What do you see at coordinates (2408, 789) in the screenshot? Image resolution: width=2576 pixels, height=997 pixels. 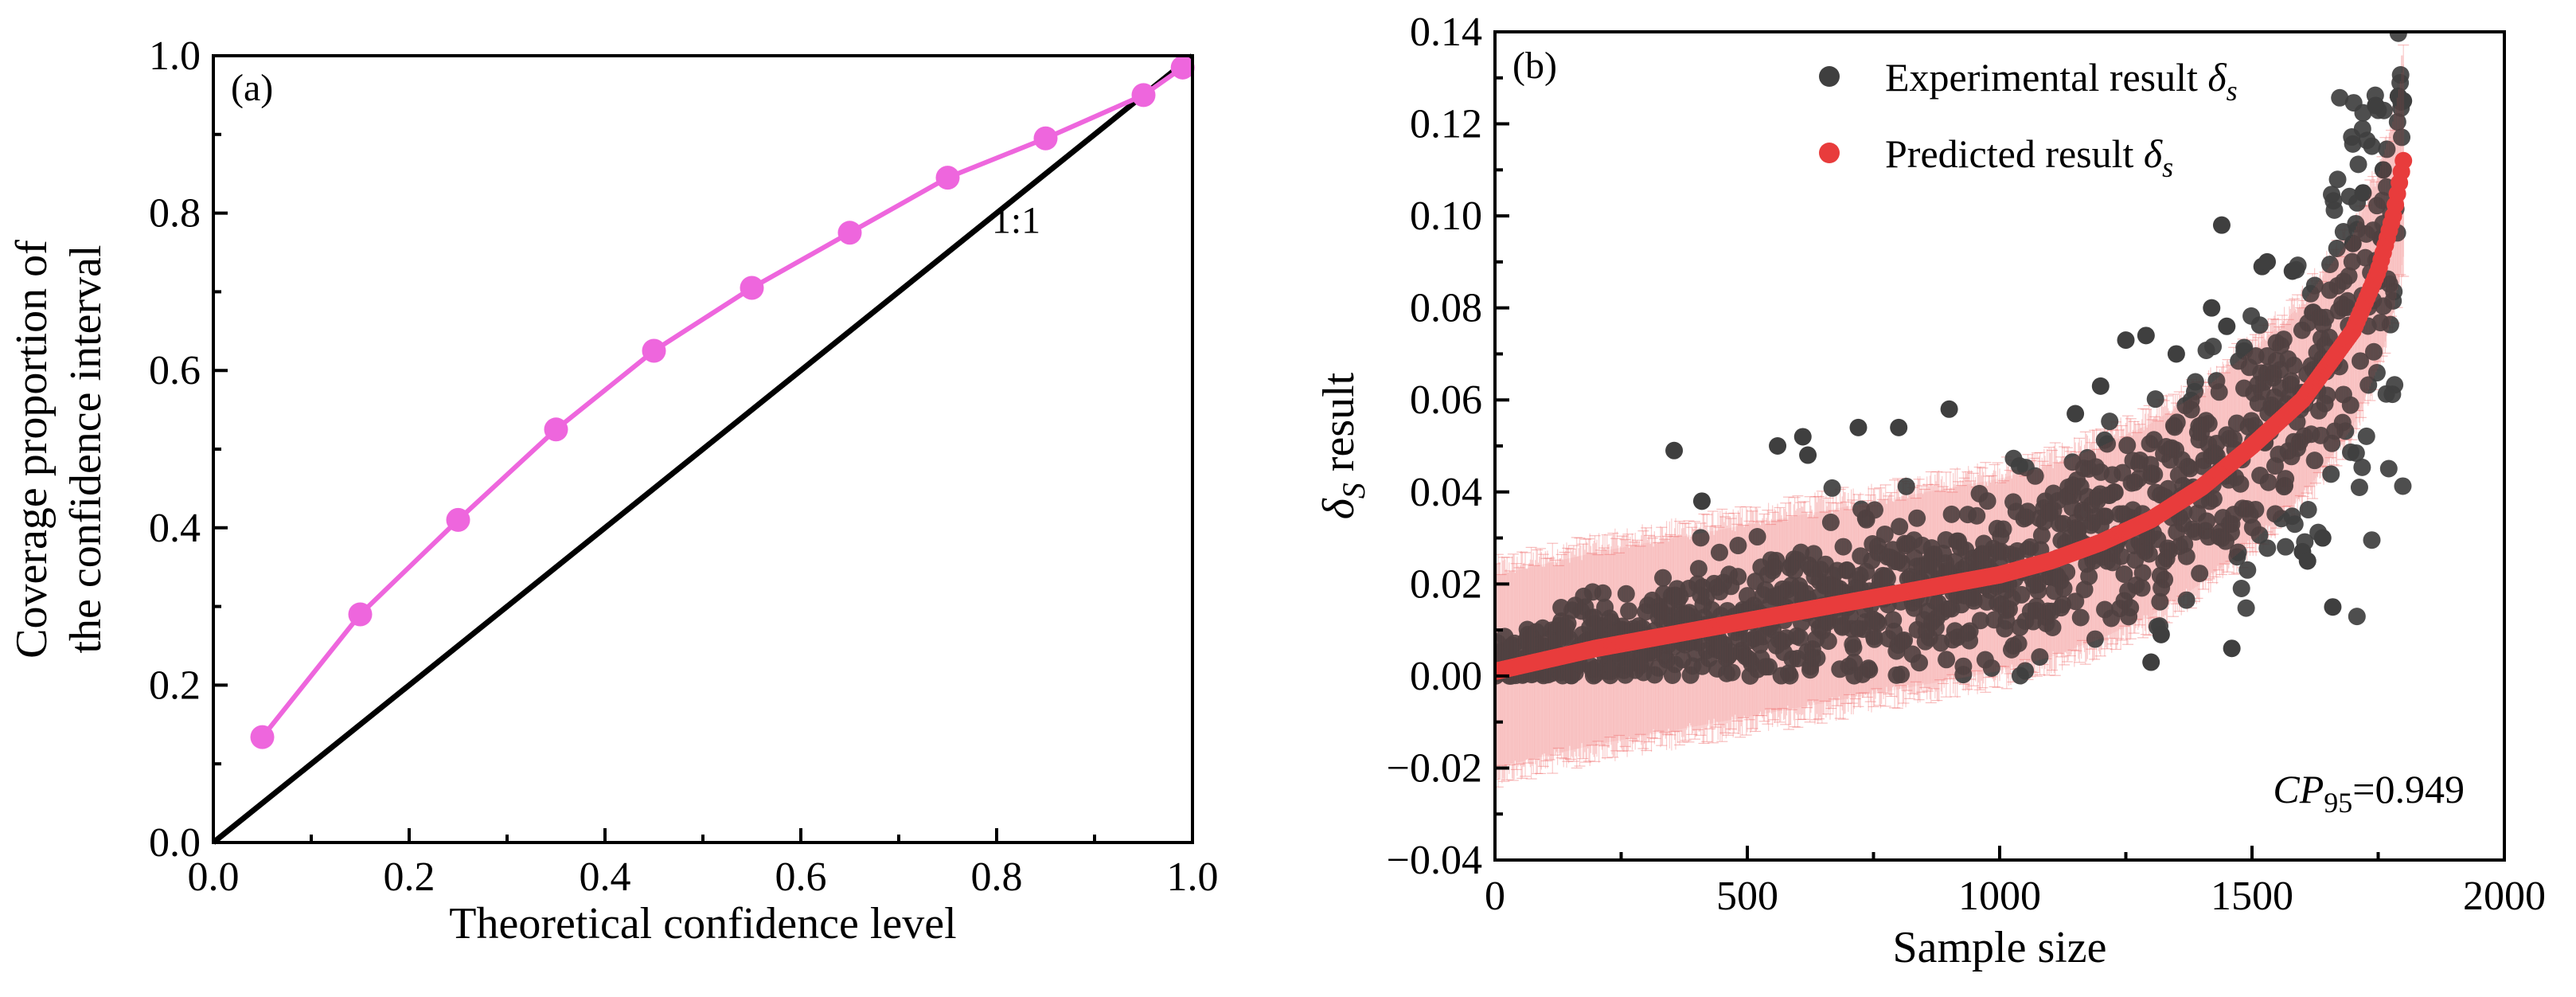 I see `cp-value: =0.949` at bounding box center [2408, 789].